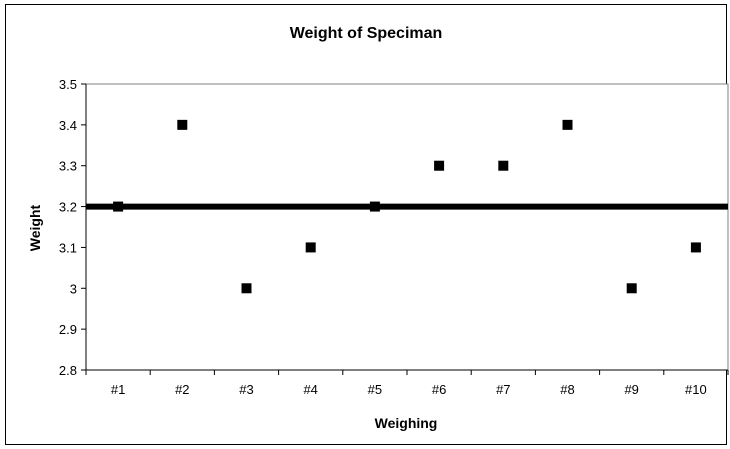 The image size is (730, 449). I want to click on x-tick-label: #9, so click(631, 389).